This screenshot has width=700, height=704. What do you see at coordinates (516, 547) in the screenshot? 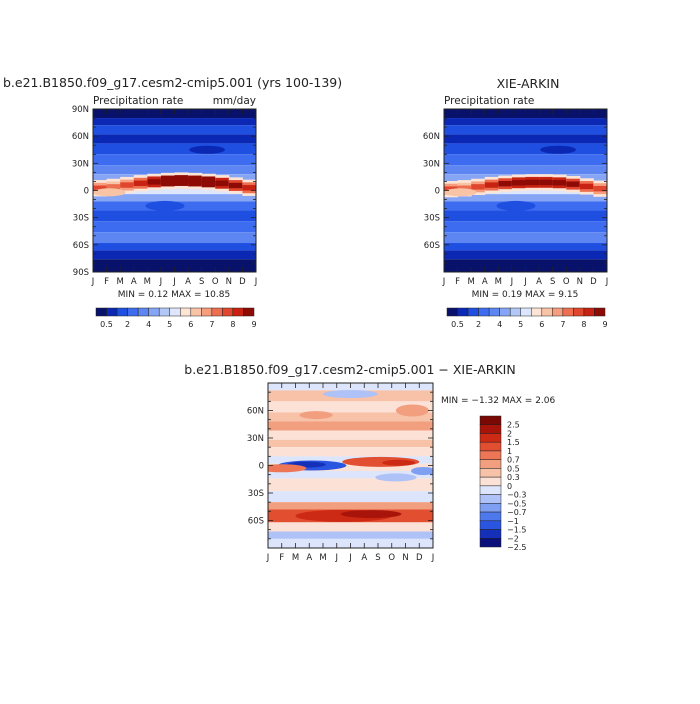
I see `p3-cbar-label: −2.5` at bounding box center [516, 547].